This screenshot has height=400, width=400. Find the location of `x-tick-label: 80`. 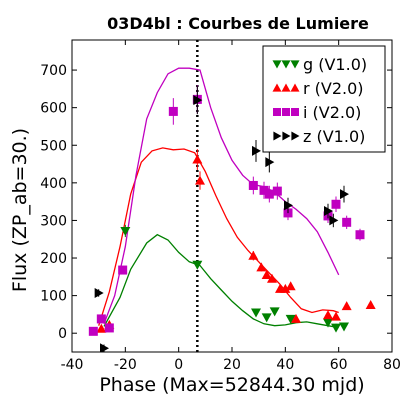

x-tick-label: 80 is located at coordinates (391, 365).